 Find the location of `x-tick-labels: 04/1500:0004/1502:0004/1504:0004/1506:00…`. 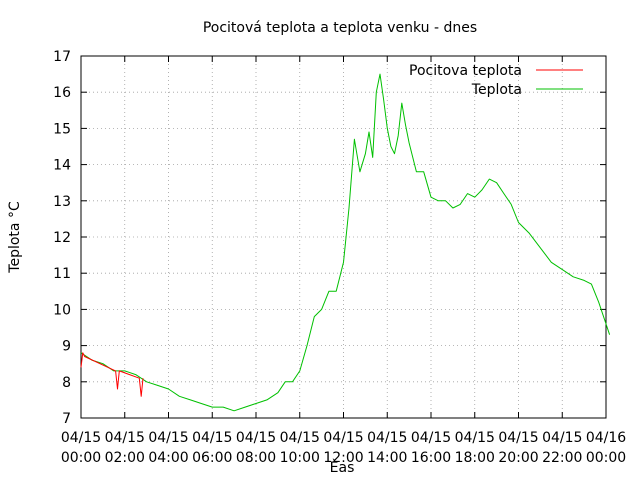

x-tick-labels: 04/1500:0004/1502:0004/1504:0004/1506:00… is located at coordinates (343, 448).